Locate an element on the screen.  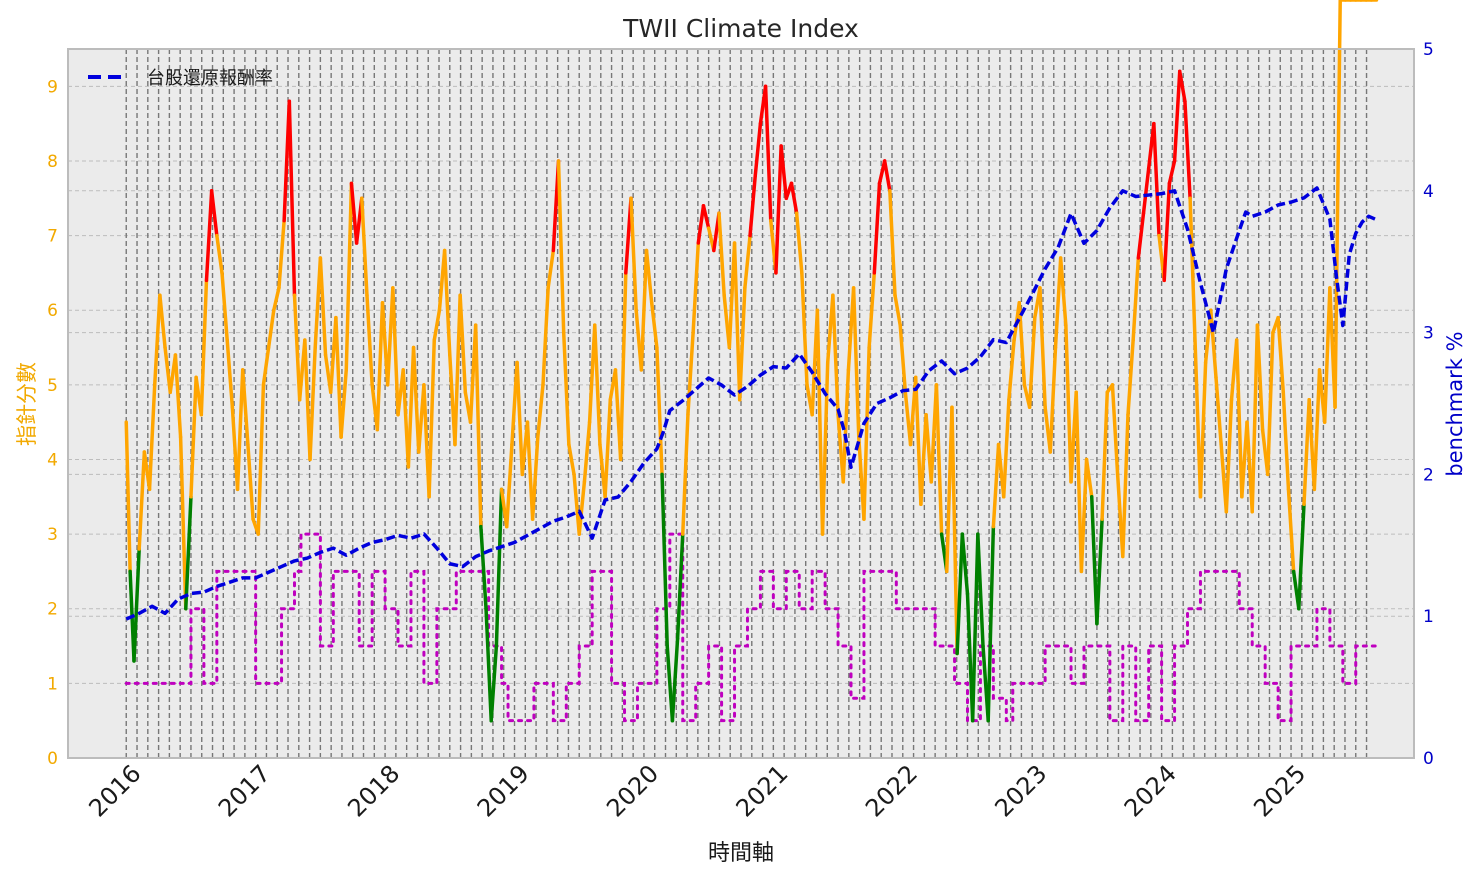
right-tick-label: 2 is located at coordinates (1428, 475).